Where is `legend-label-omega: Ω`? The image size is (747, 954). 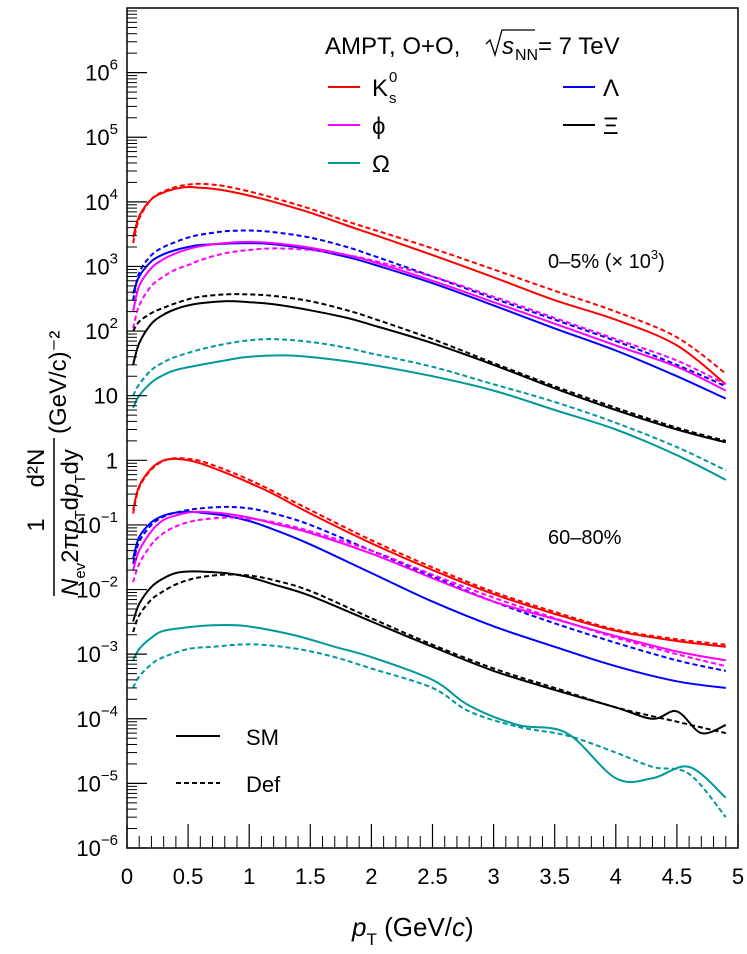
legend-label-omega: Ω is located at coordinates (381, 164).